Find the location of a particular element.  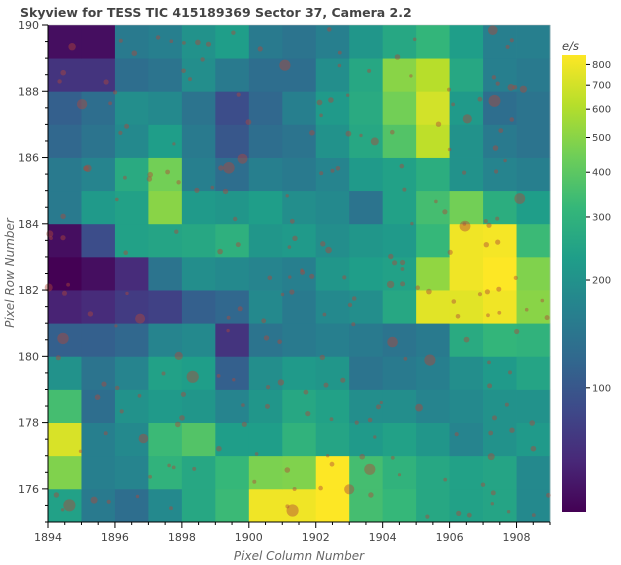

x-tick-label: 1896 is located at coordinates (115, 537).